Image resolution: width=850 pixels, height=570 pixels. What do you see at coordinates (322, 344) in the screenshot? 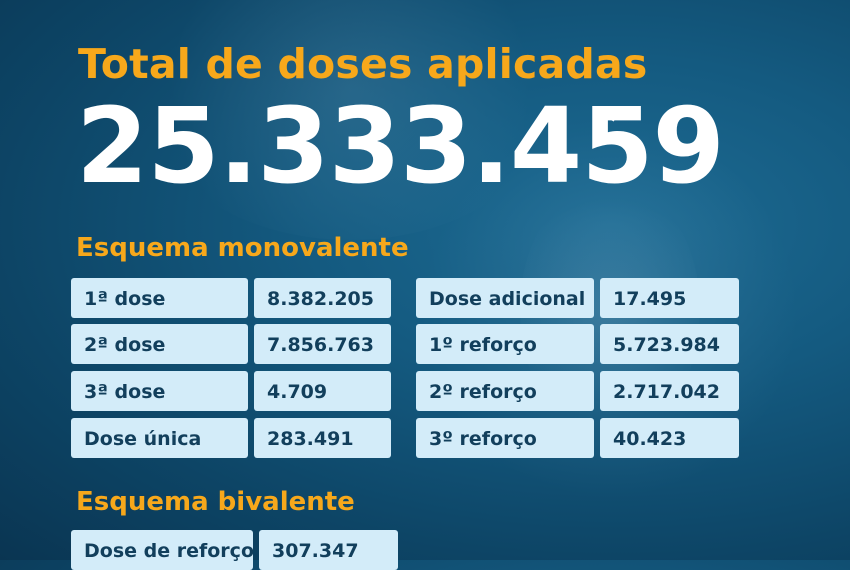
I see `value-2a-dose: 7.856.763` at bounding box center [322, 344].